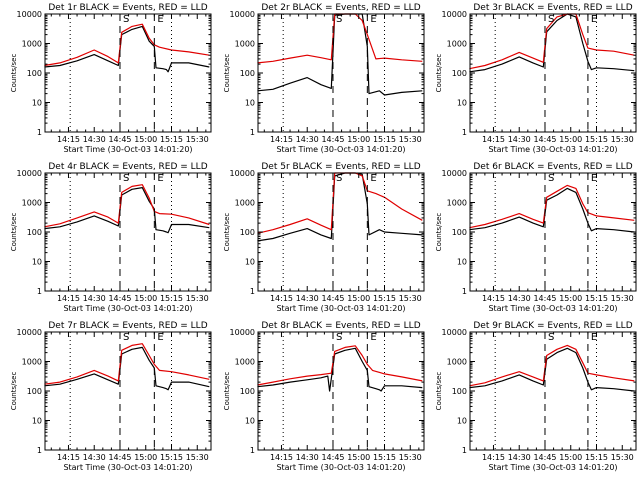 The image size is (640, 480). Describe the element at coordinates (340, 326) in the screenshot. I see `panel-title: Det 8r BLACK = Events, RED = LLD` at that location.